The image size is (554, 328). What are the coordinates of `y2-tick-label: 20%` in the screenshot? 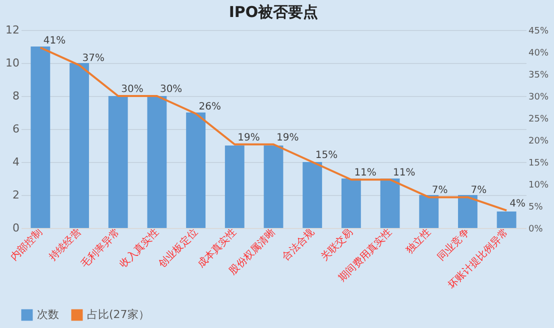 It's located at (538, 141).